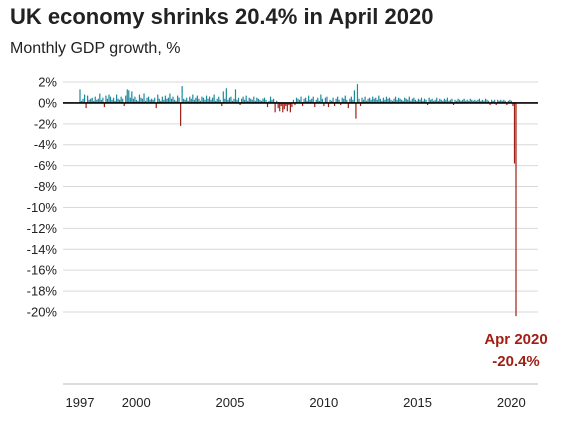  I want to click on x-tick-label: 2020, so click(511, 402).